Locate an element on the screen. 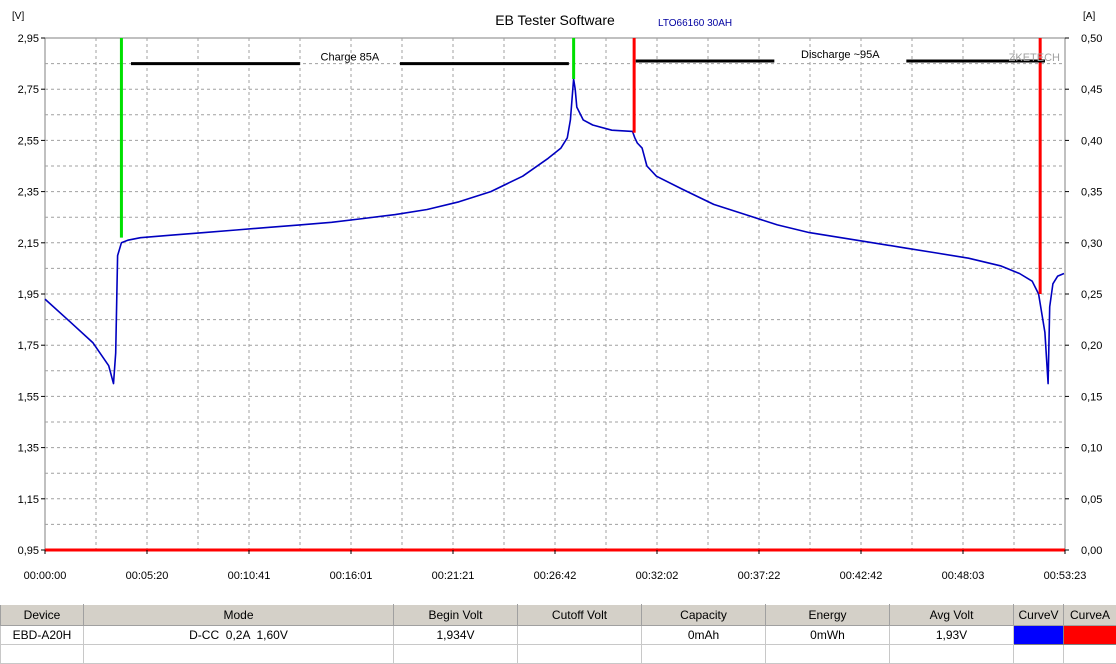 The image size is (1116, 664). y-tick-label-left: 2,15 is located at coordinates (28, 244).